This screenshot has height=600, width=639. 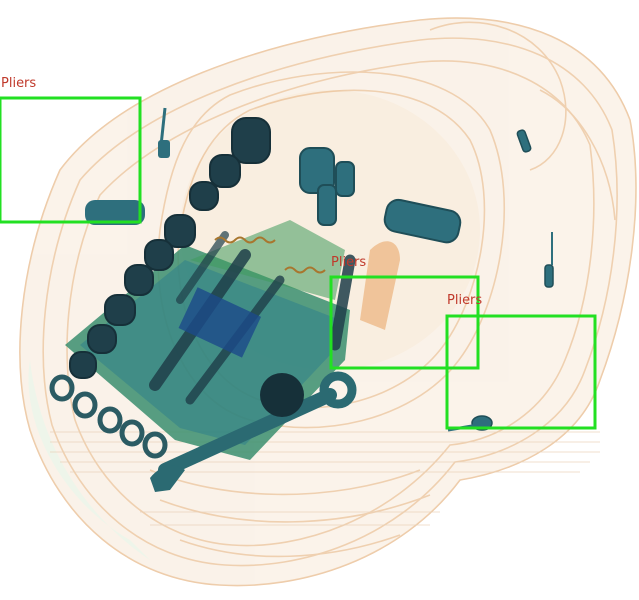 What do you see at coordinates (170, 248) in the screenshot?
I see `socket-set` at bounding box center [170, 248].